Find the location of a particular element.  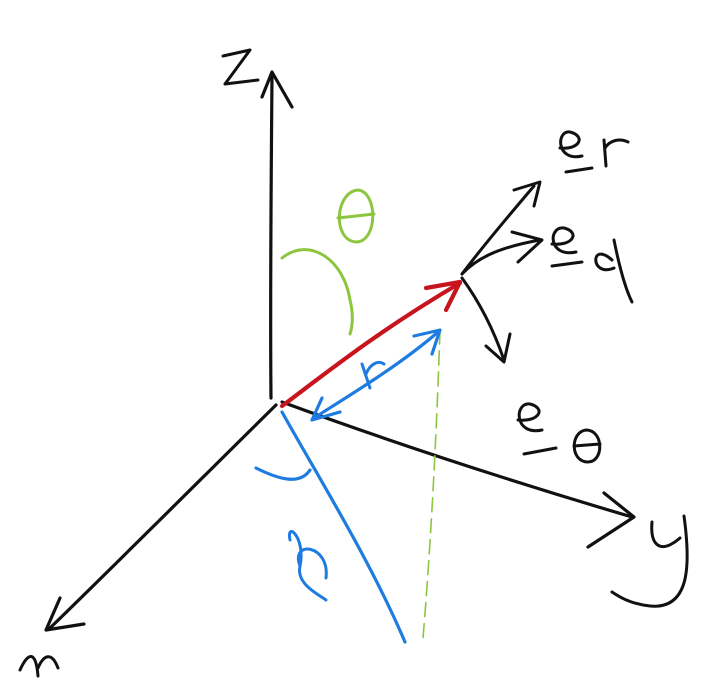

phi-arc is located at coordinates (283, 473).